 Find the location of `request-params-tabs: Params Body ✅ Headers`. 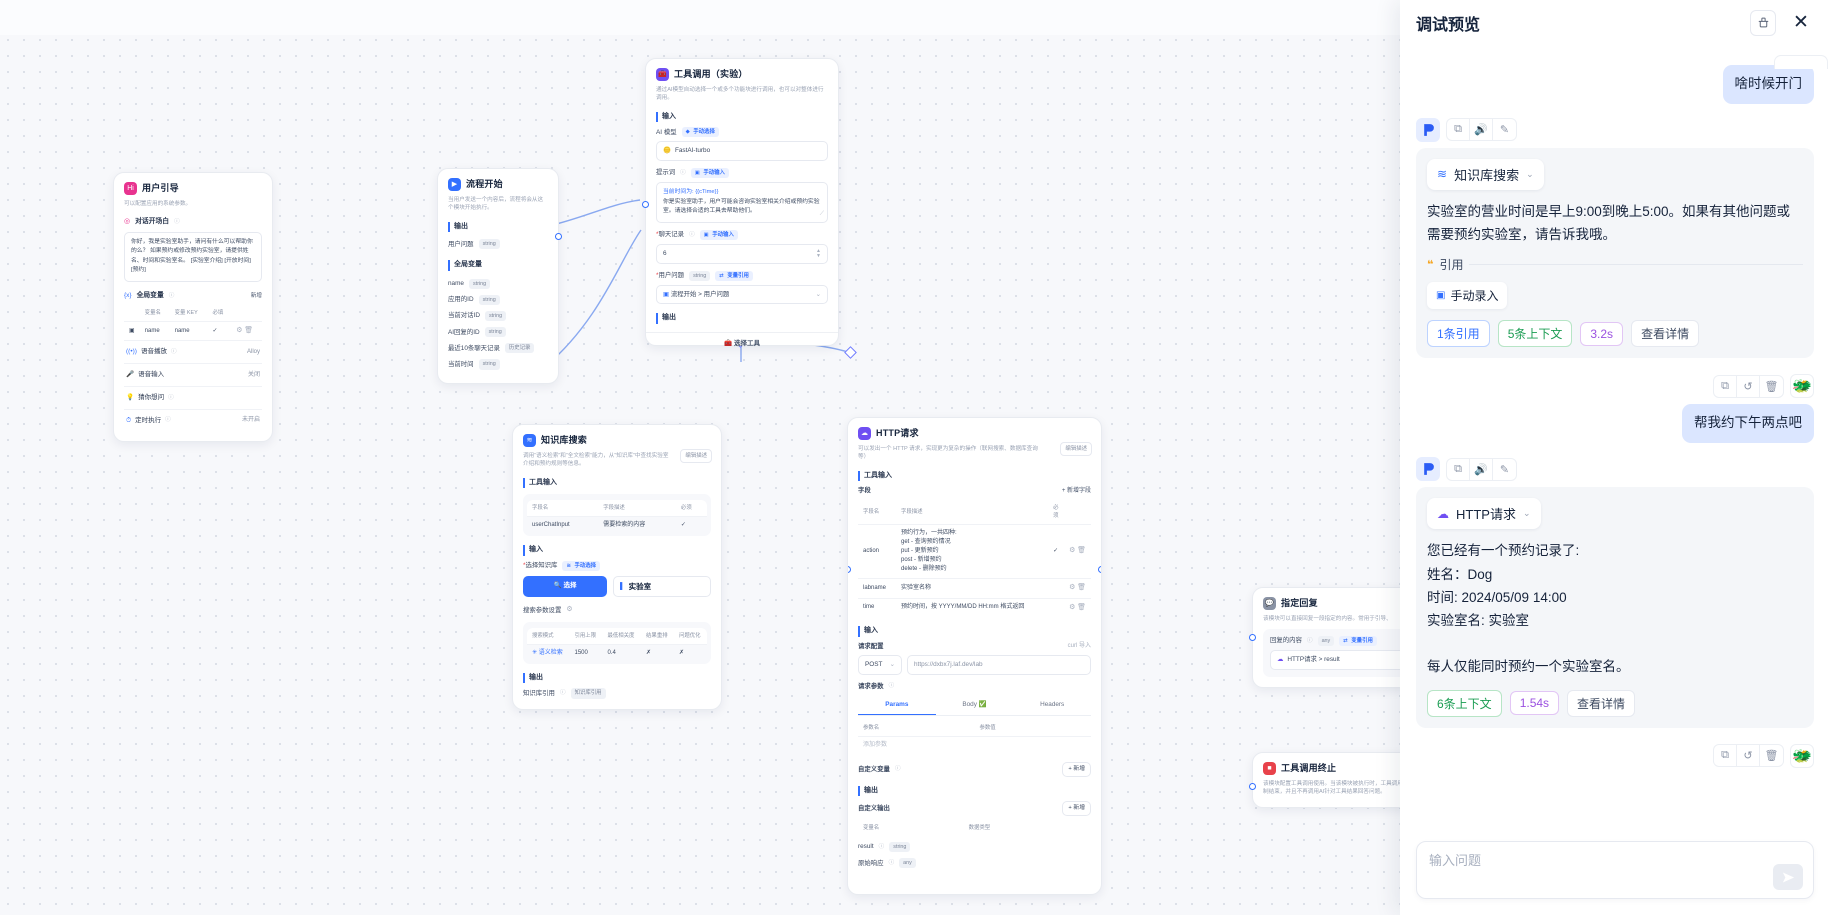

request-params-tabs: Params Body ✅ Headers is located at coordinates (974, 706).